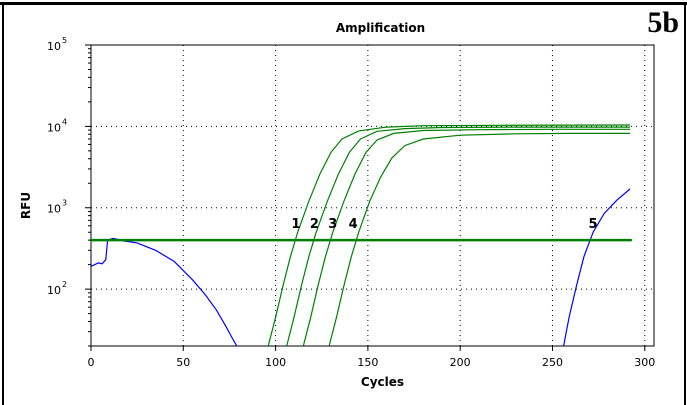 The image size is (687, 405). I want to click on x-tick-label: 0, so click(91, 362).